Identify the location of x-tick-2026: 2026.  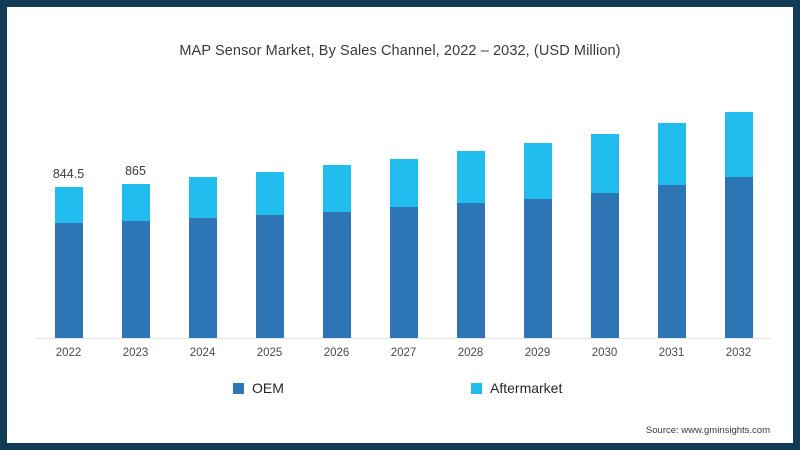
(336, 353).